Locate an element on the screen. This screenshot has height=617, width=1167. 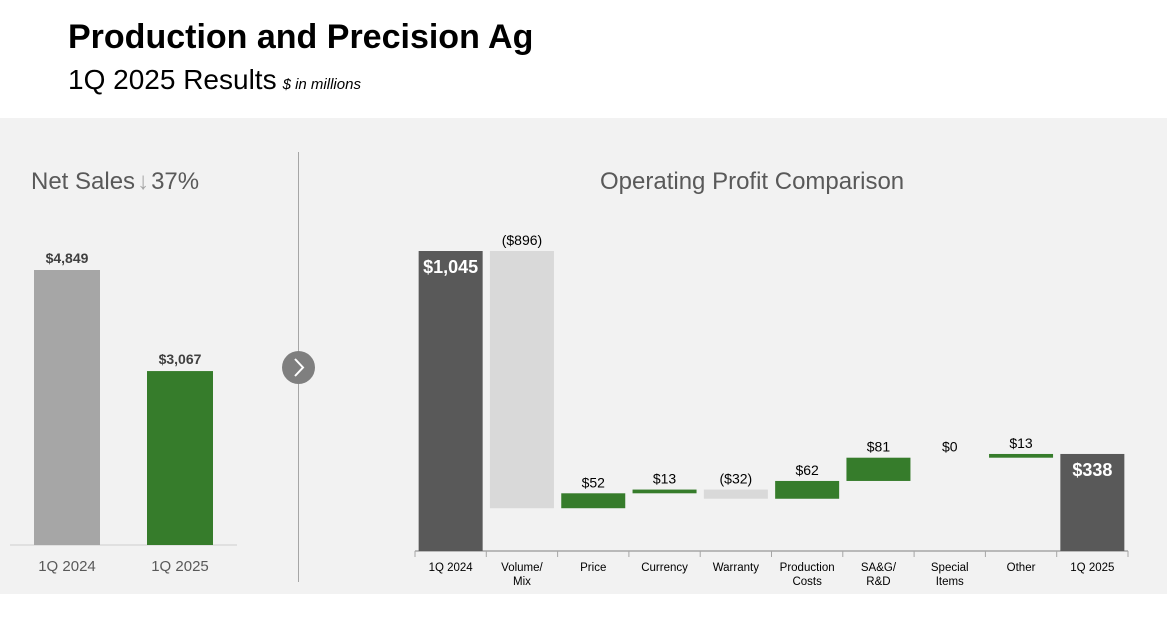
waterfall-category-label: 1Q 2025 is located at coordinates (1092, 568).